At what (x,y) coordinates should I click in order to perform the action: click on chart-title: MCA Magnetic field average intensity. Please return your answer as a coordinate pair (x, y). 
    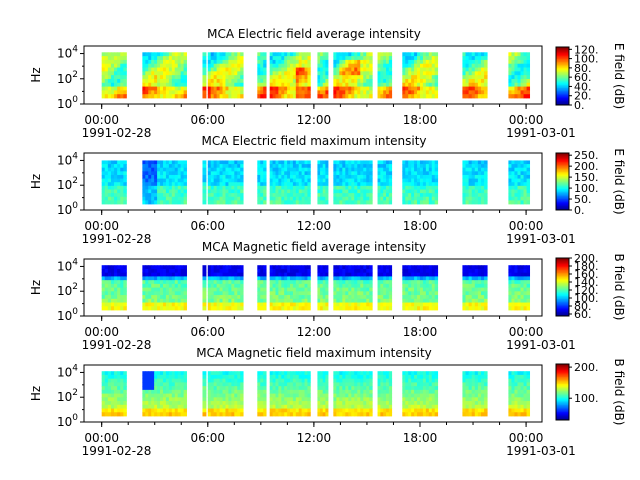
    Looking at the image, I should click on (314, 247).